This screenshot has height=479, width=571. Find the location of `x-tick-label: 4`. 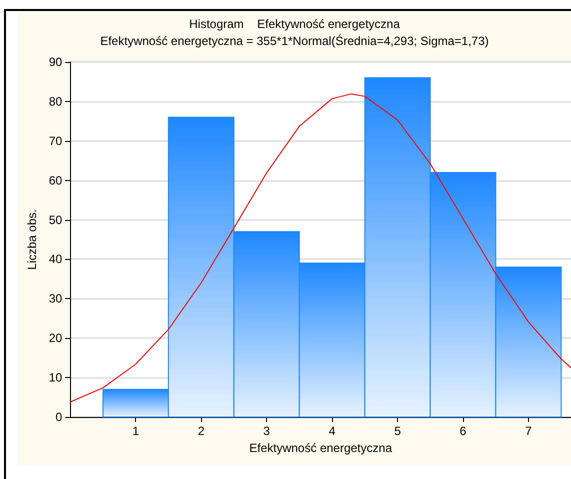

x-tick-label: 4 is located at coordinates (332, 431).